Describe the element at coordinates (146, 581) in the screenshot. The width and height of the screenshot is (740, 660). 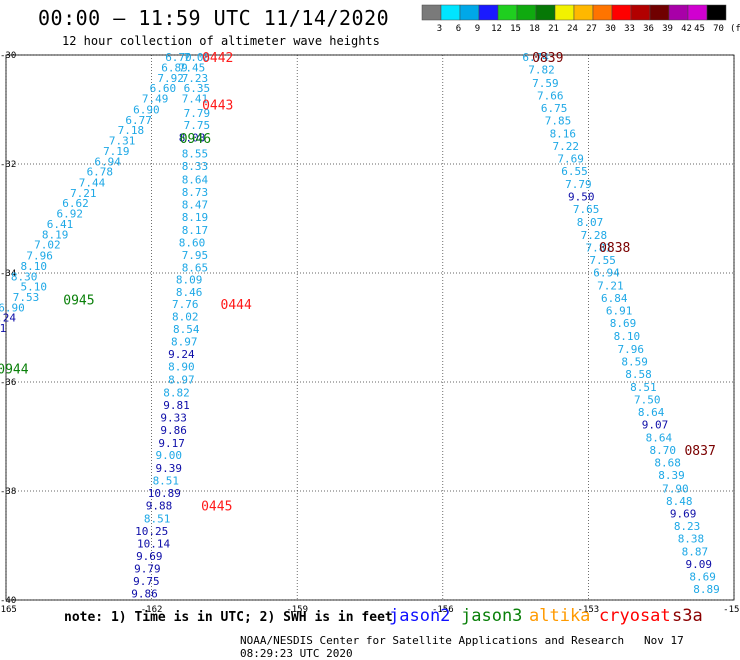
I see `wave-height-value: 9.75` at that location.